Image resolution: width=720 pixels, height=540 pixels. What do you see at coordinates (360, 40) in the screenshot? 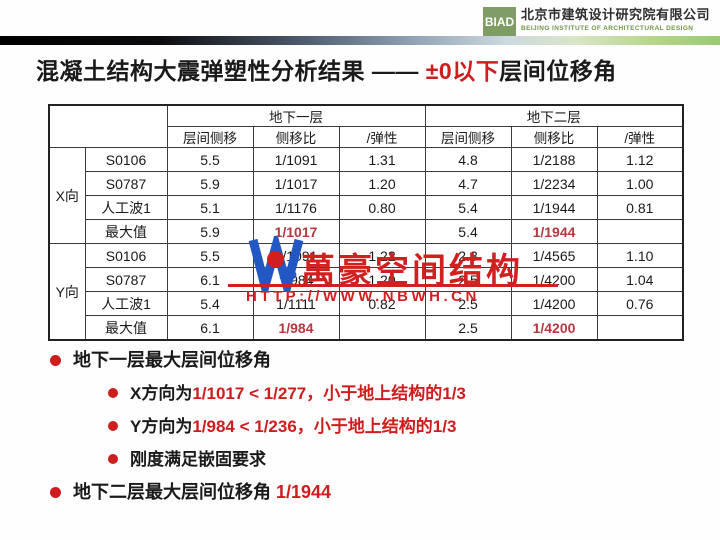
I see `divider-gradient-bar` at bounding box center [360, 40].